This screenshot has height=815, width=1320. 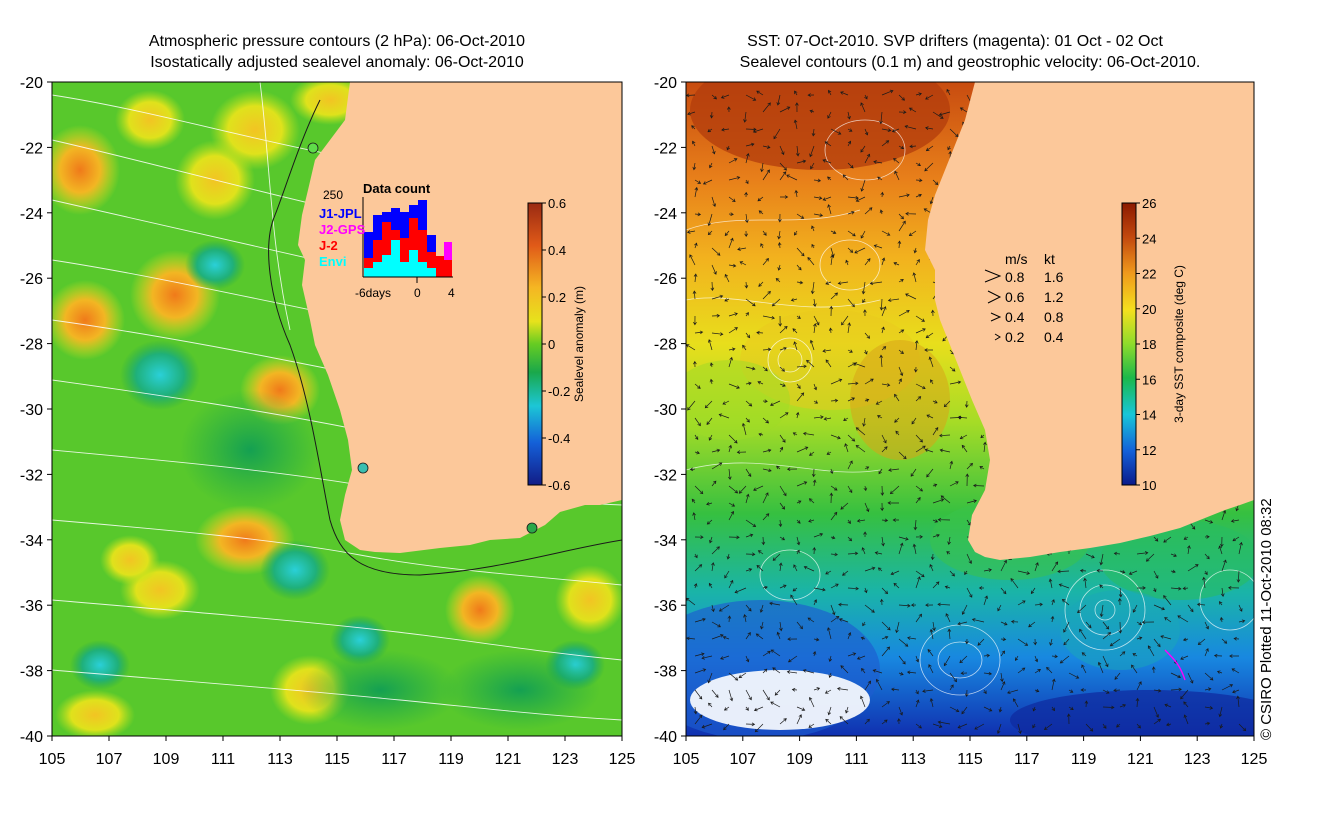 I want to click on left-lon-label: 107, so click(x=109, y=759).